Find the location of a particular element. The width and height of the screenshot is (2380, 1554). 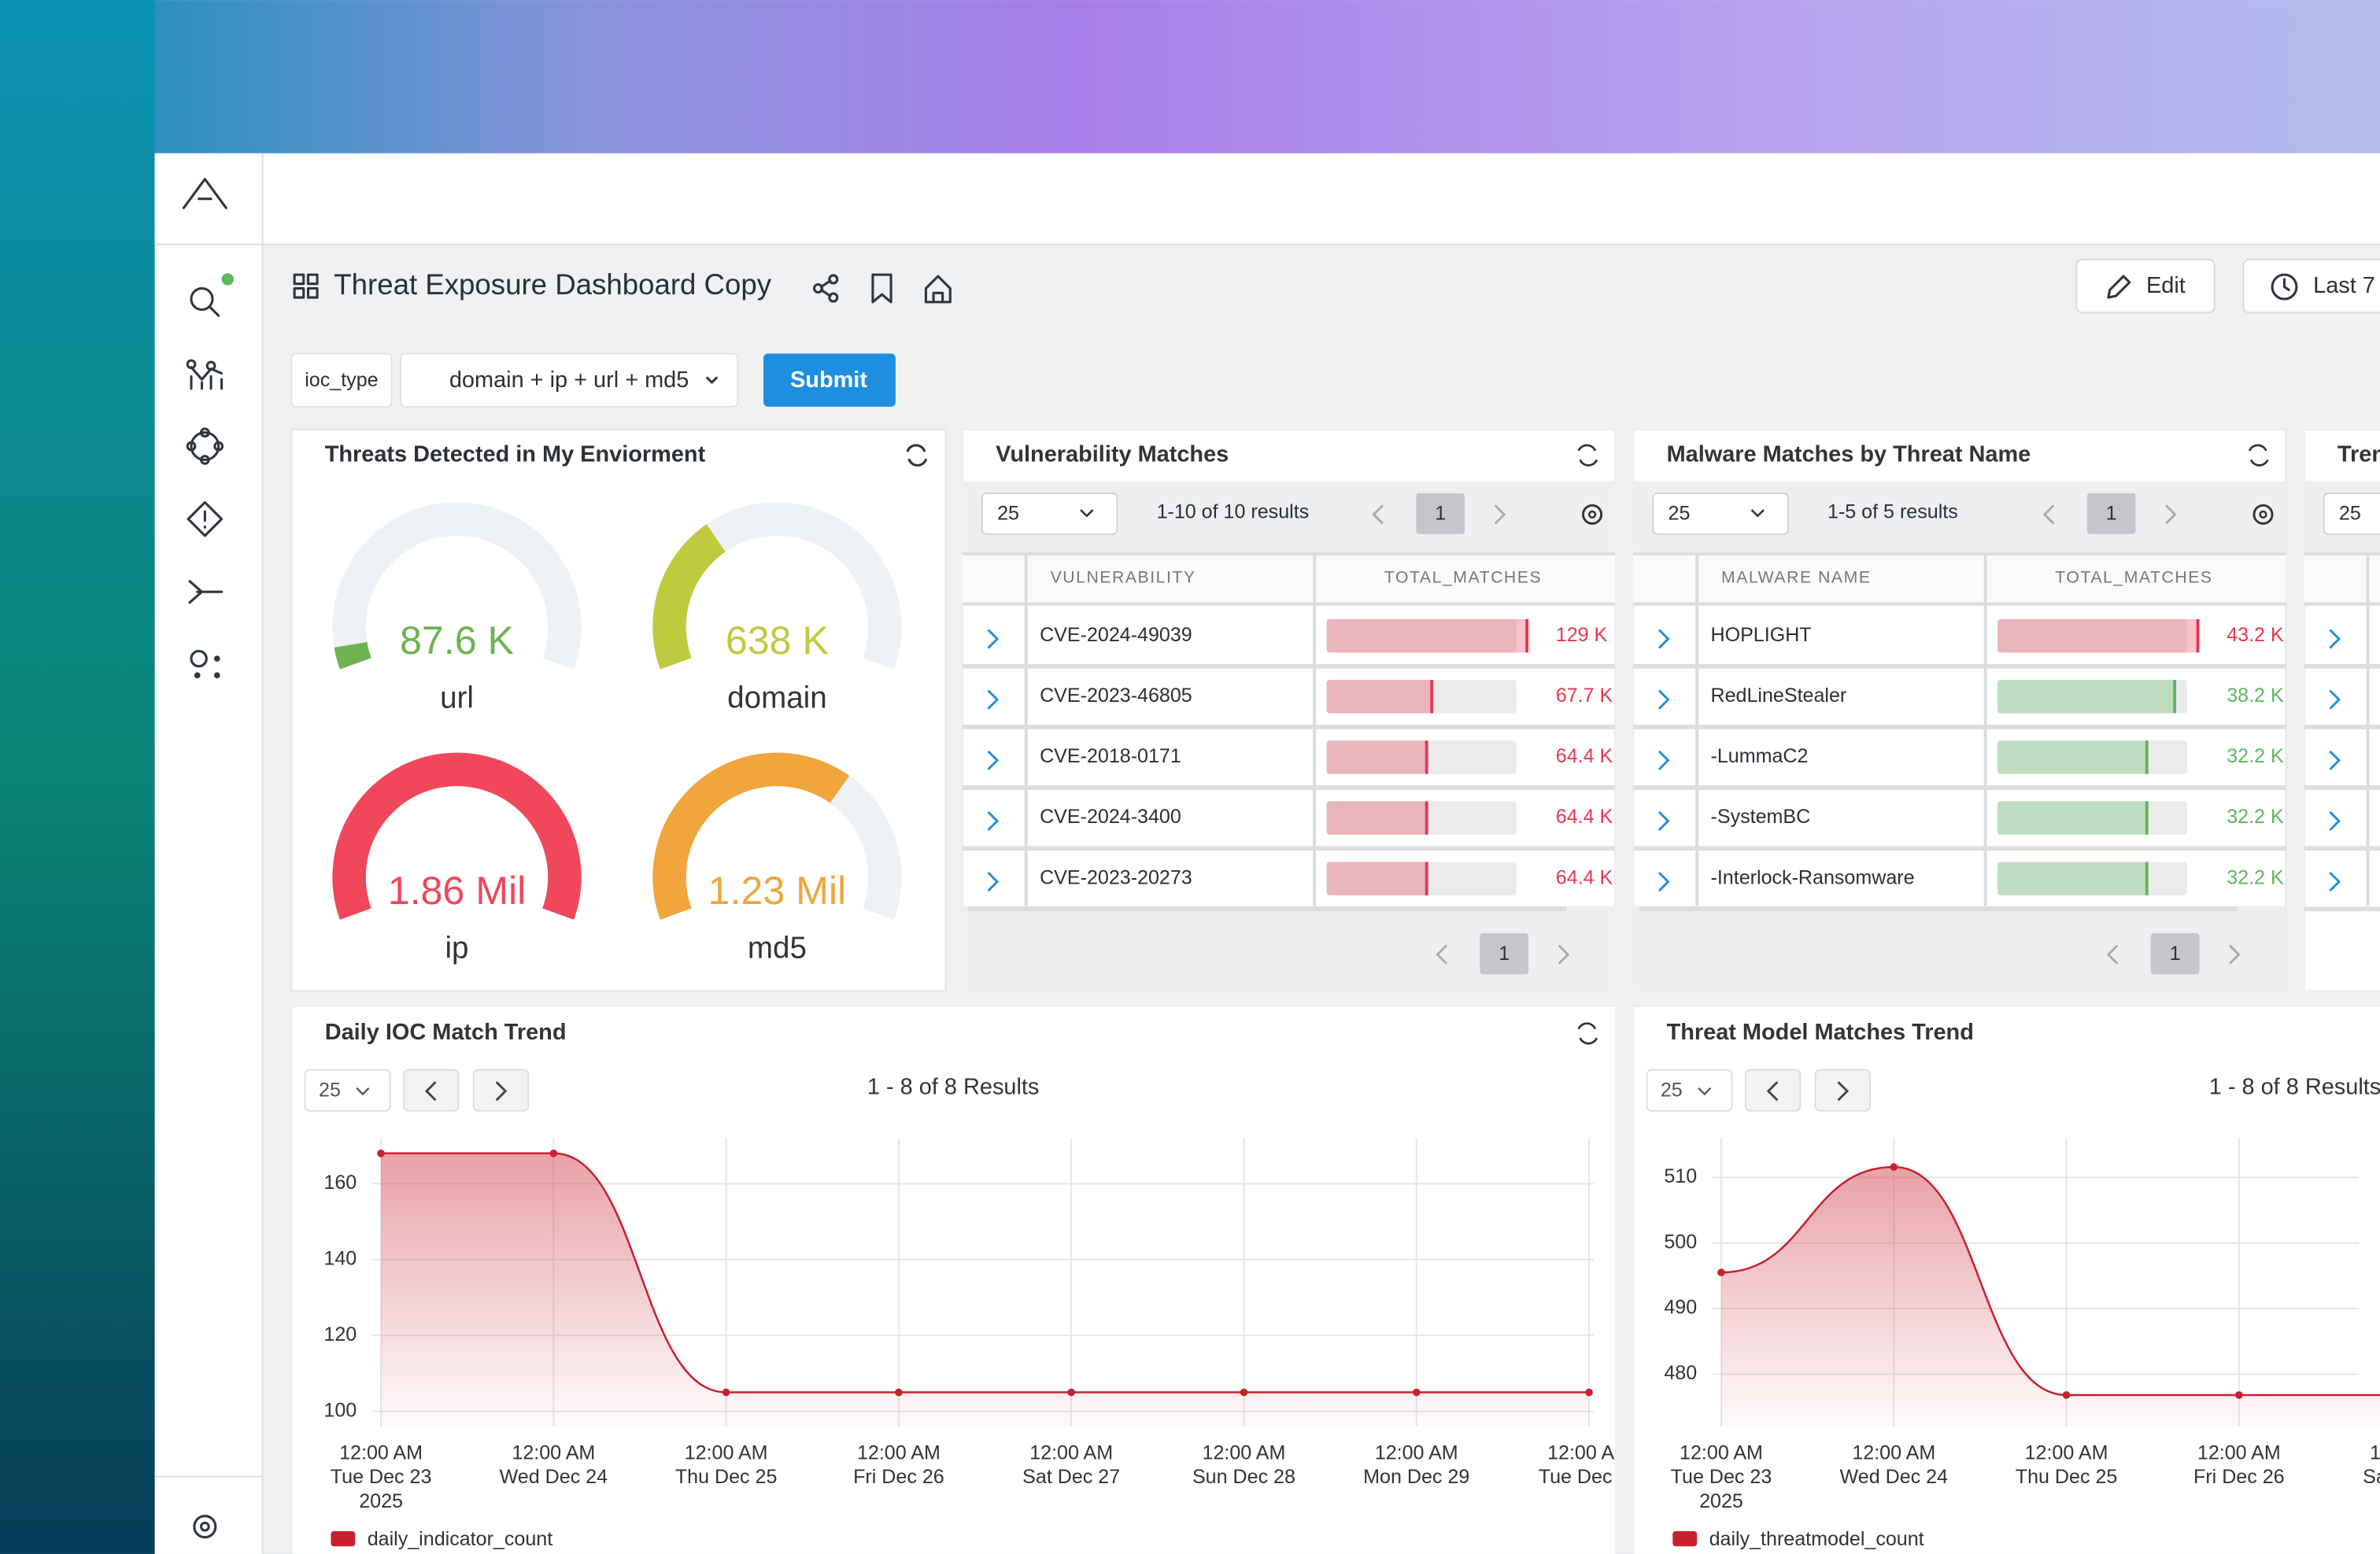

filter-dropdown is located at coordinates (569, 381).